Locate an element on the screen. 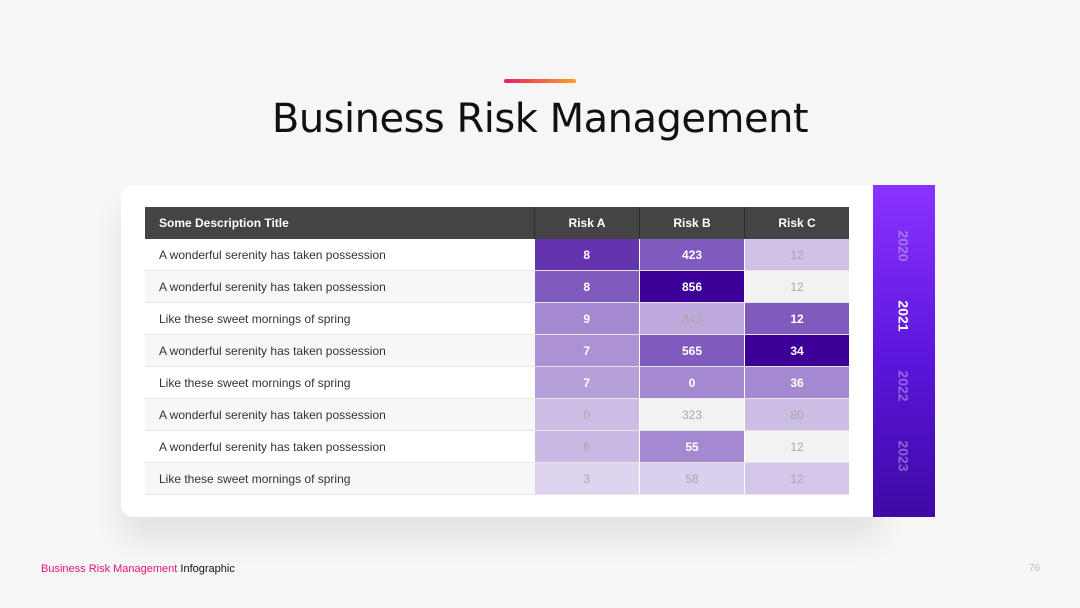 The width and height of the screenshot is (1080, 608). cell-risk-c: 80 is located at coordinates (796, 414).